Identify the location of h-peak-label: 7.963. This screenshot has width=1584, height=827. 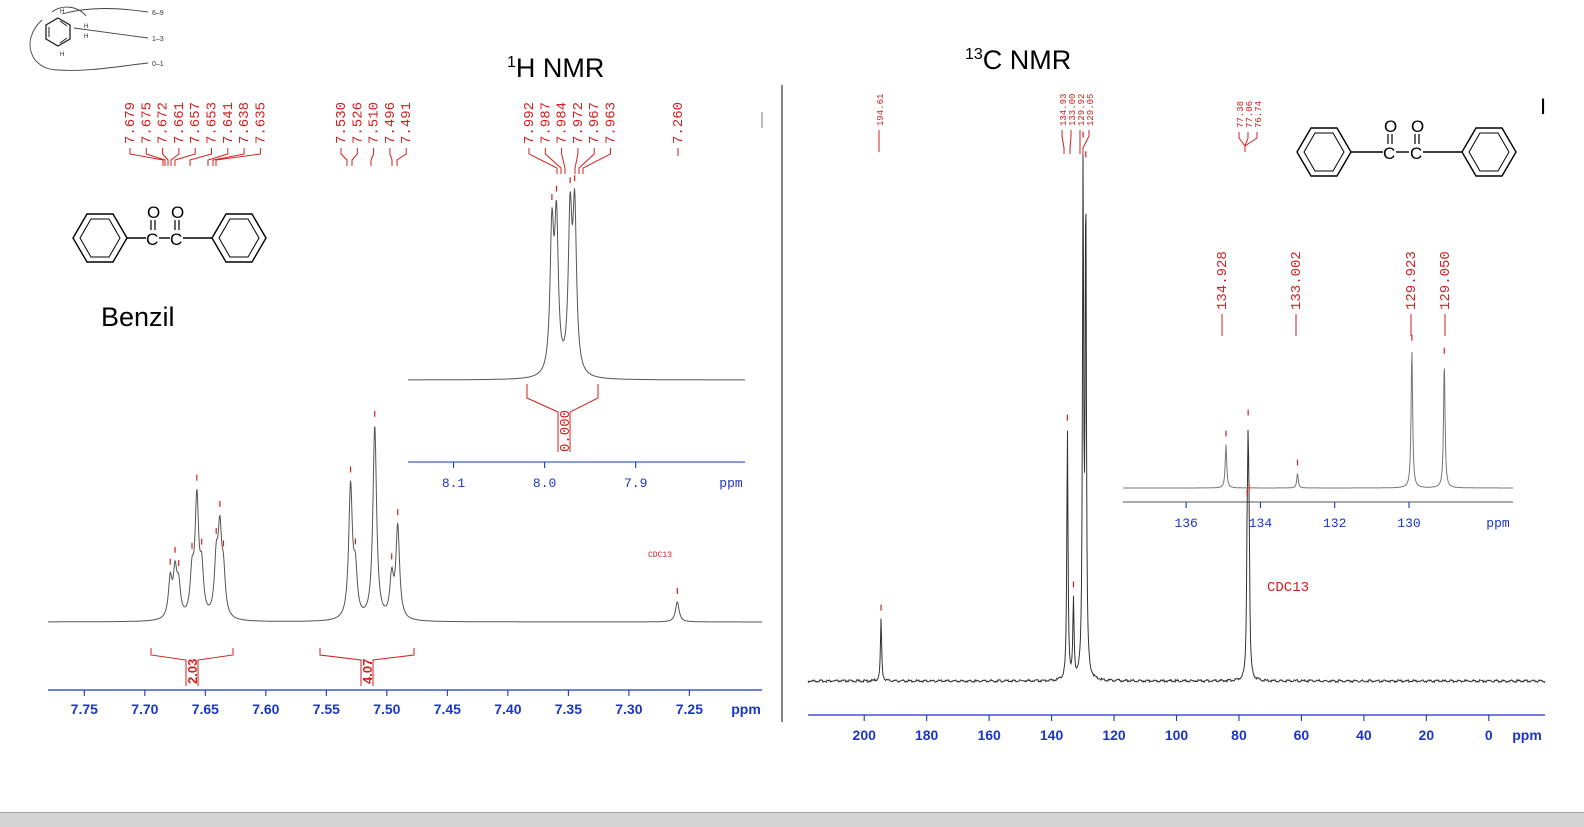
(612, 123).